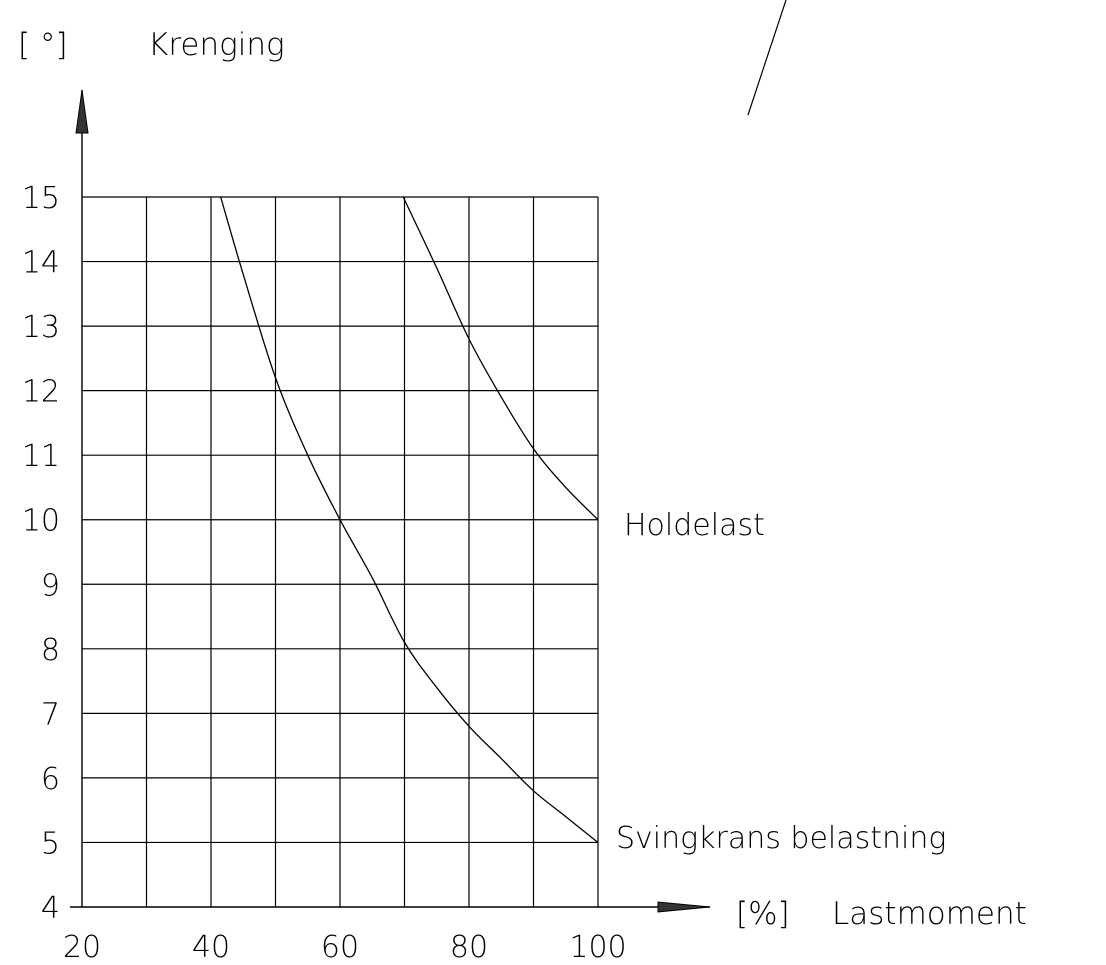 The image size is (1106, 965). Describe the element at coordinates (597, 947) in the screenshot. I see `x-tick-label: 100` at that location.